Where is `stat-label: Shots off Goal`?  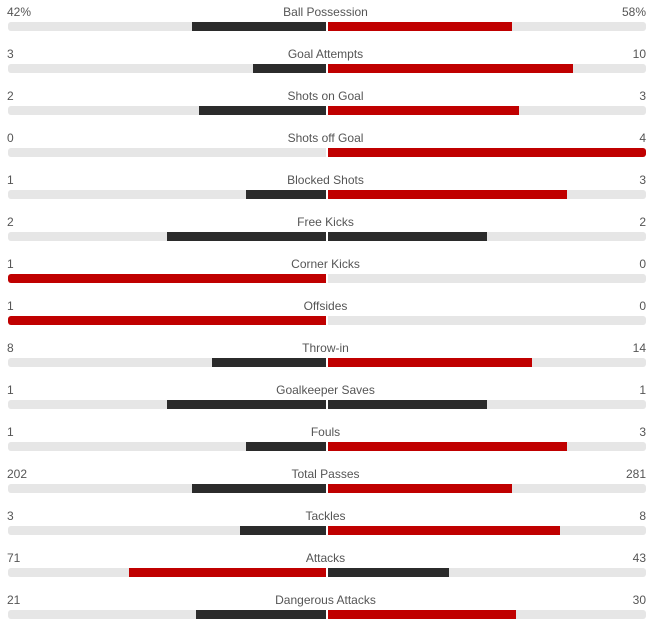 stat-label: Shots off Goal is located at coordinates (325, 138).